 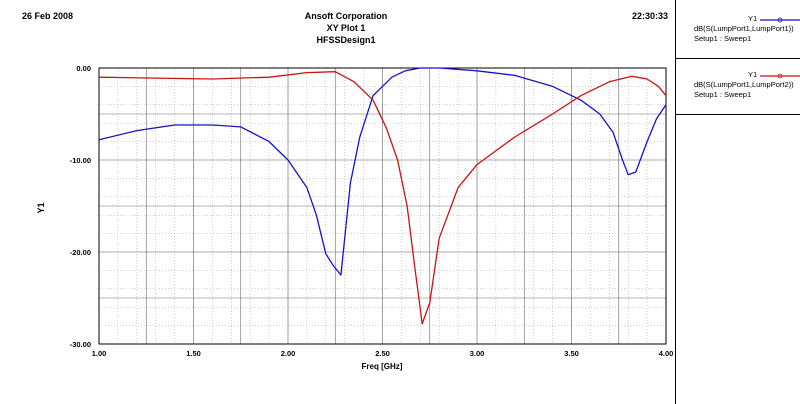 I want to click on x-tick-label: 1.50, so click(x=193, y=353).